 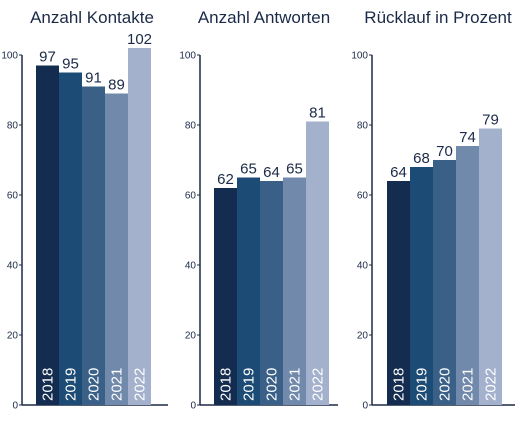 What do you see at coordinates (47, 57) in the screenshot?
I see `bar-value-label: 97` at bounding box center [47, 57].